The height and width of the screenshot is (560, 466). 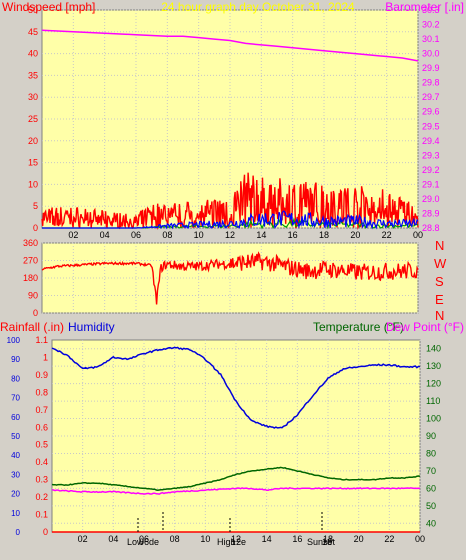 What do you see at coordinates (431, 228) in the screenshot?
I see `barometer-tick-label: 28.8` at bounding box center [431, 228].